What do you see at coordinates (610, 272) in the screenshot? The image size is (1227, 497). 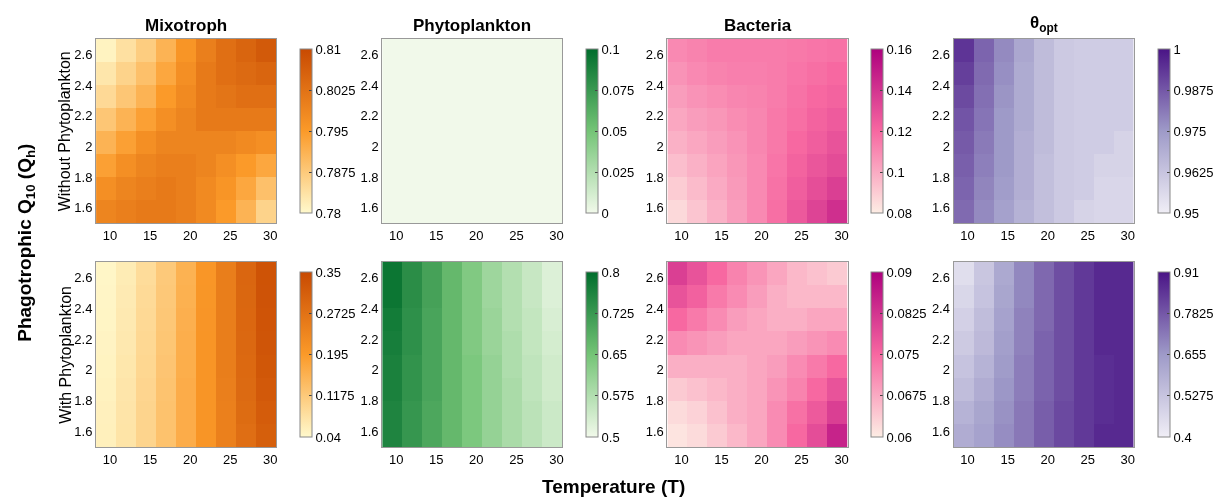 I see `color-bar-label: 0.8` at bounding box center [610, 272].